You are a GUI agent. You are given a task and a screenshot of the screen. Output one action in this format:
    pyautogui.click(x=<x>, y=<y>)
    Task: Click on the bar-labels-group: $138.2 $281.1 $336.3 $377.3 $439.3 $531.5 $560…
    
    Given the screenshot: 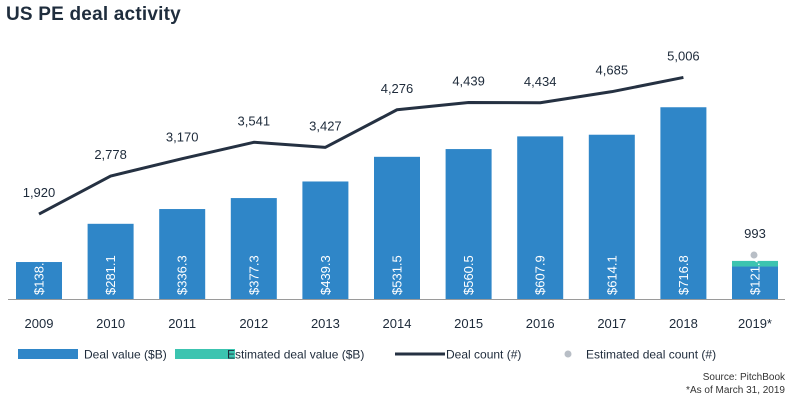 What is the action you would take?
    pyautogui.click(x=397, y=275)
    